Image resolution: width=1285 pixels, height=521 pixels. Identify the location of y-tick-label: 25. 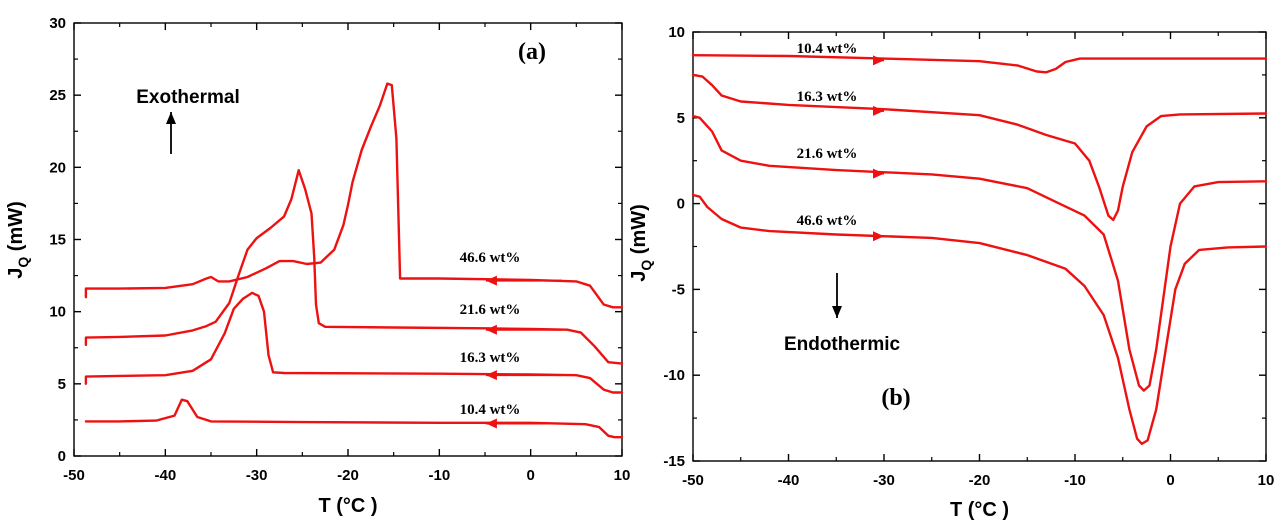
(57, 95).